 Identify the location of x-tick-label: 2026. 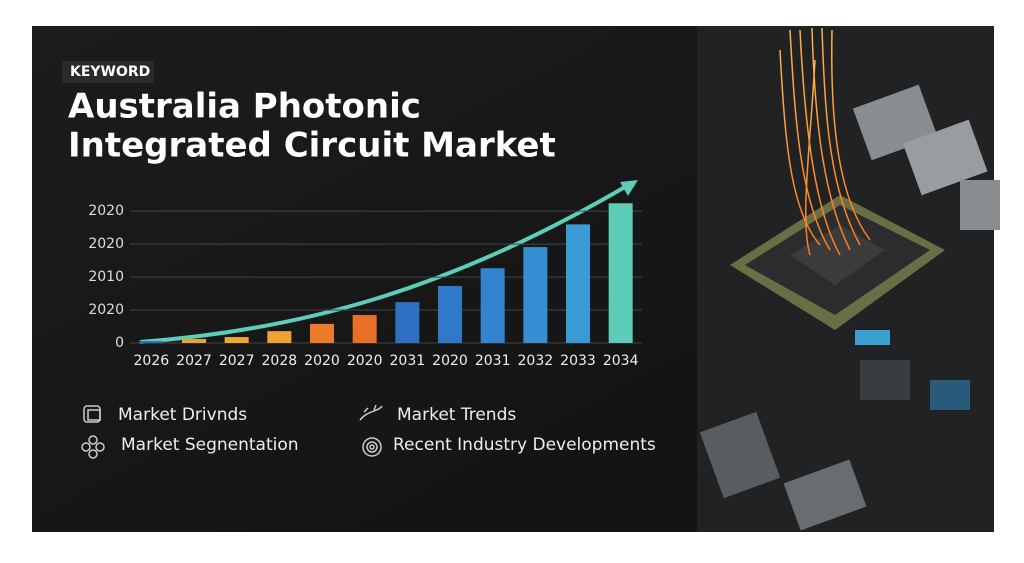
(152, 361).